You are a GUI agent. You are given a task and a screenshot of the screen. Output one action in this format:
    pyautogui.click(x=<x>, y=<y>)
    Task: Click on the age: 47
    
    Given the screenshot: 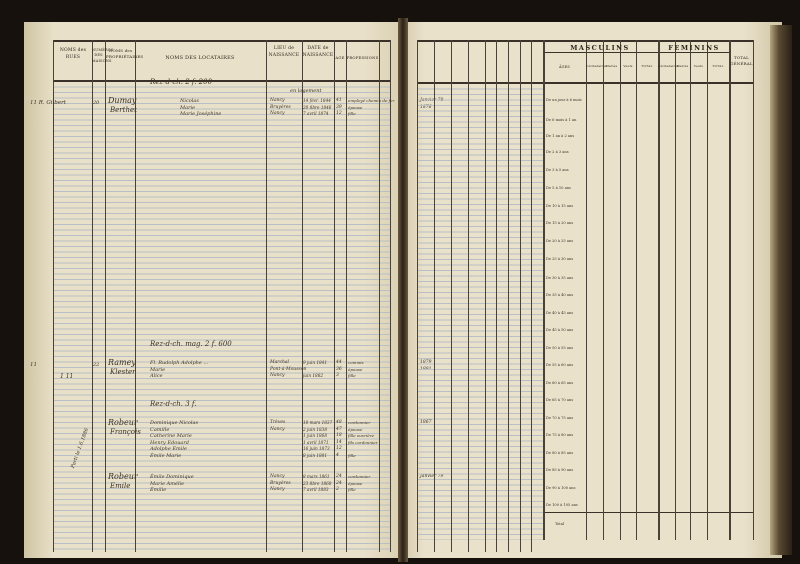 What is the action you would take?
    pyautogui.click(x=339, y=429)
    